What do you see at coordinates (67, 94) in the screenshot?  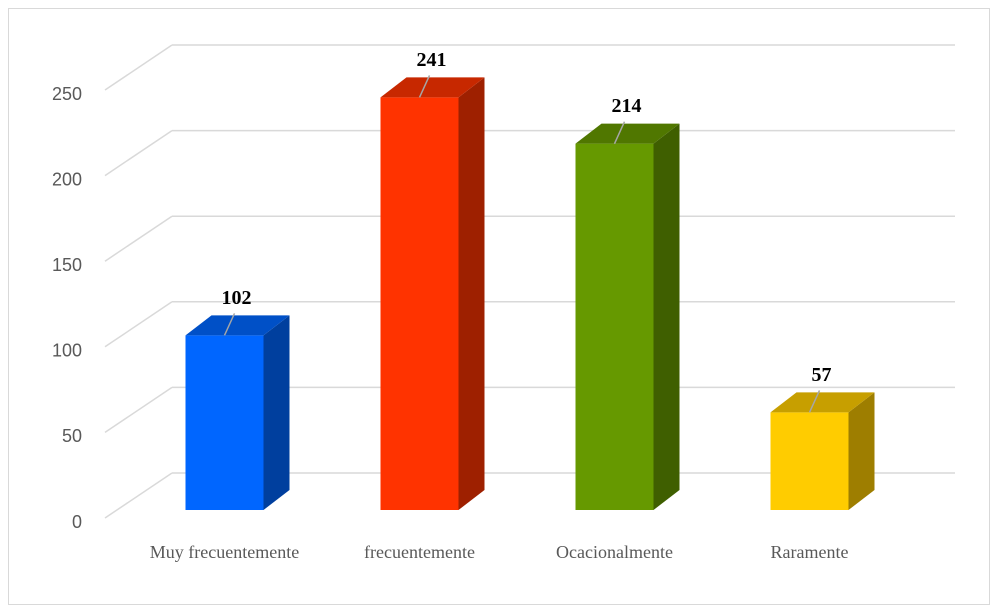 I see `y-tick-label: 250` at bounding box center [67, 94].